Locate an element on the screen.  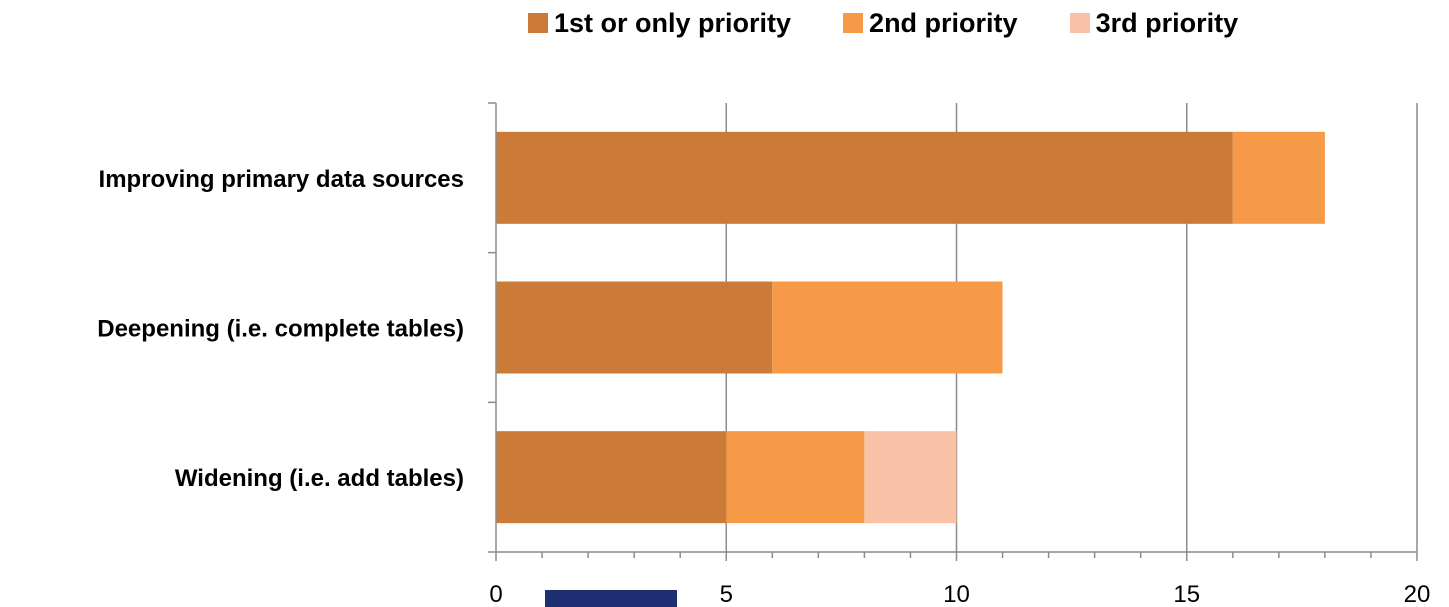
x-tick-label: 15 is located at coordinates (1186, 594).